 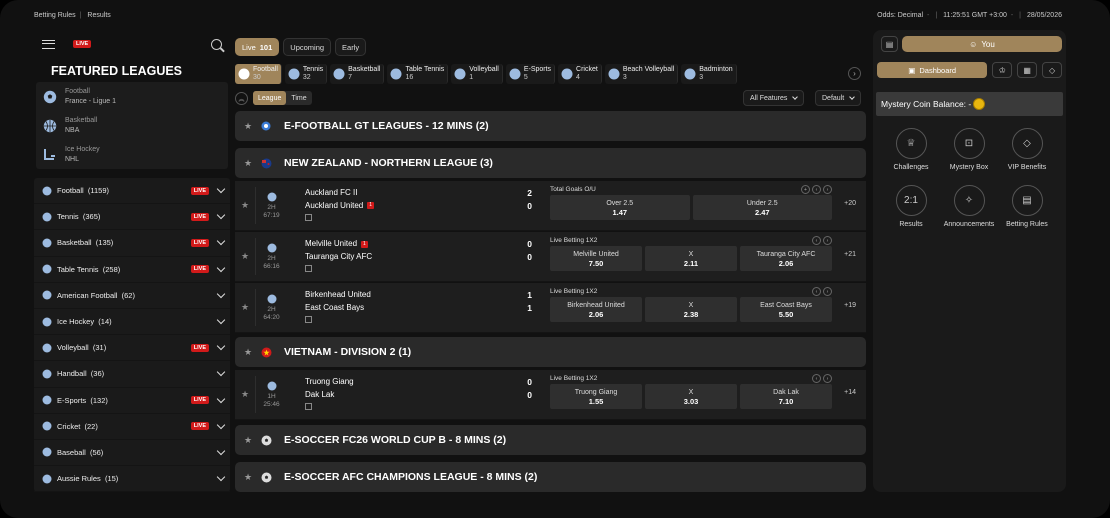 I want to click on sport-filter-badminton: Badminton 3, so click(x=709, y=74).